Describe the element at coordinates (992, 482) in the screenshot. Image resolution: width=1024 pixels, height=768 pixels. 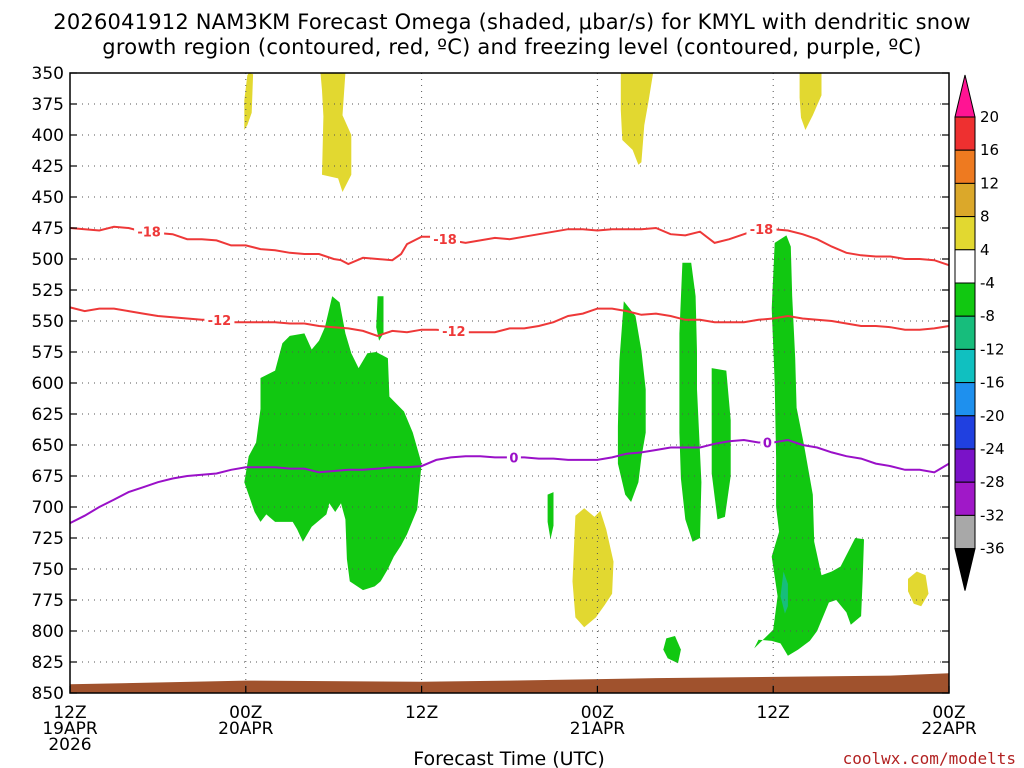
I see `colorbar-label: -28` at that location.